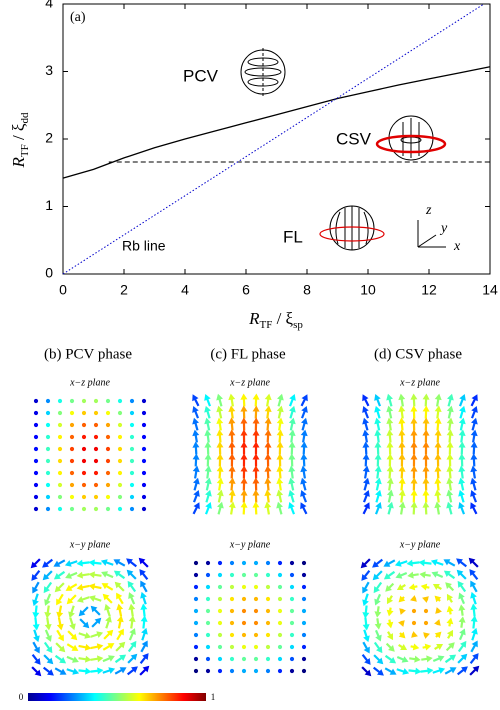  I want to click on y-tick-label: 0, so click(49, 273).